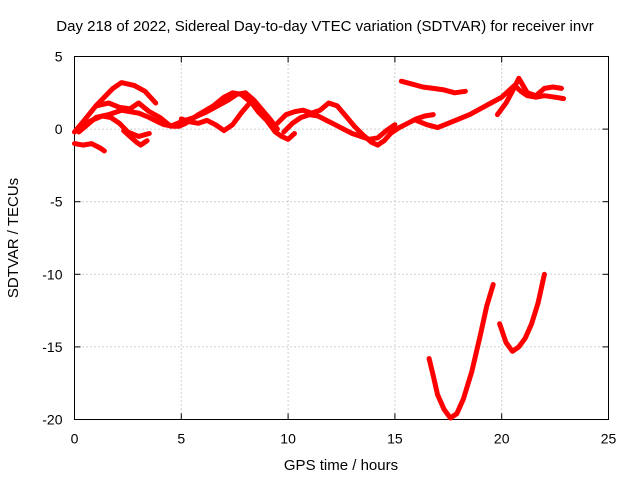 The image size is (640, 480). I want to click on x-tick-label: 5, so click(181, 439).